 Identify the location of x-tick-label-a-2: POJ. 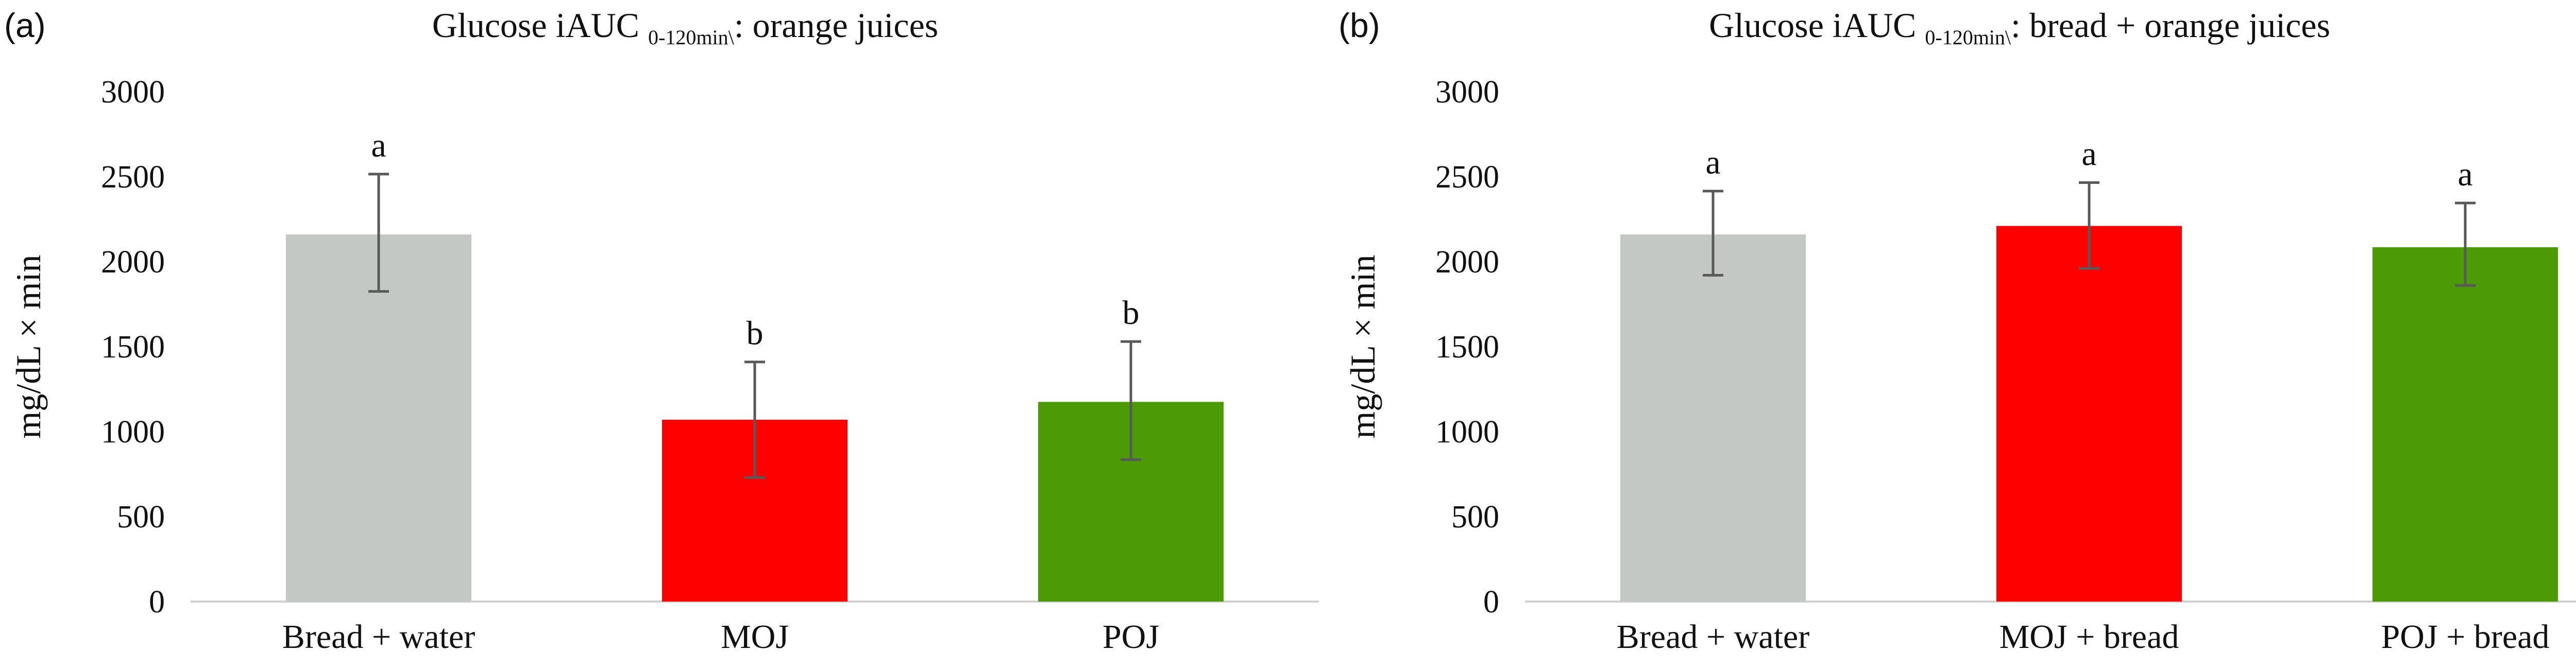
(1131, 637).